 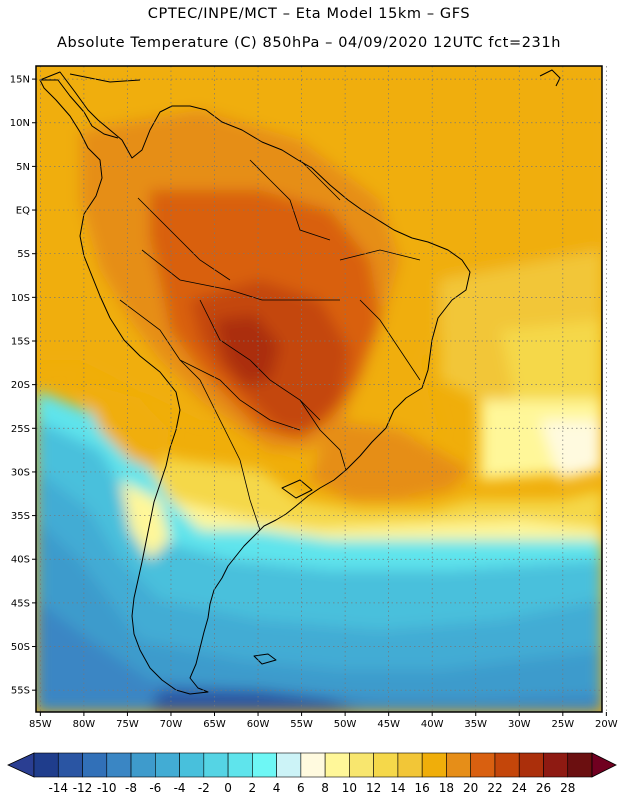 I want to click on colorbar-label: 18, so click(x=446, y=788).